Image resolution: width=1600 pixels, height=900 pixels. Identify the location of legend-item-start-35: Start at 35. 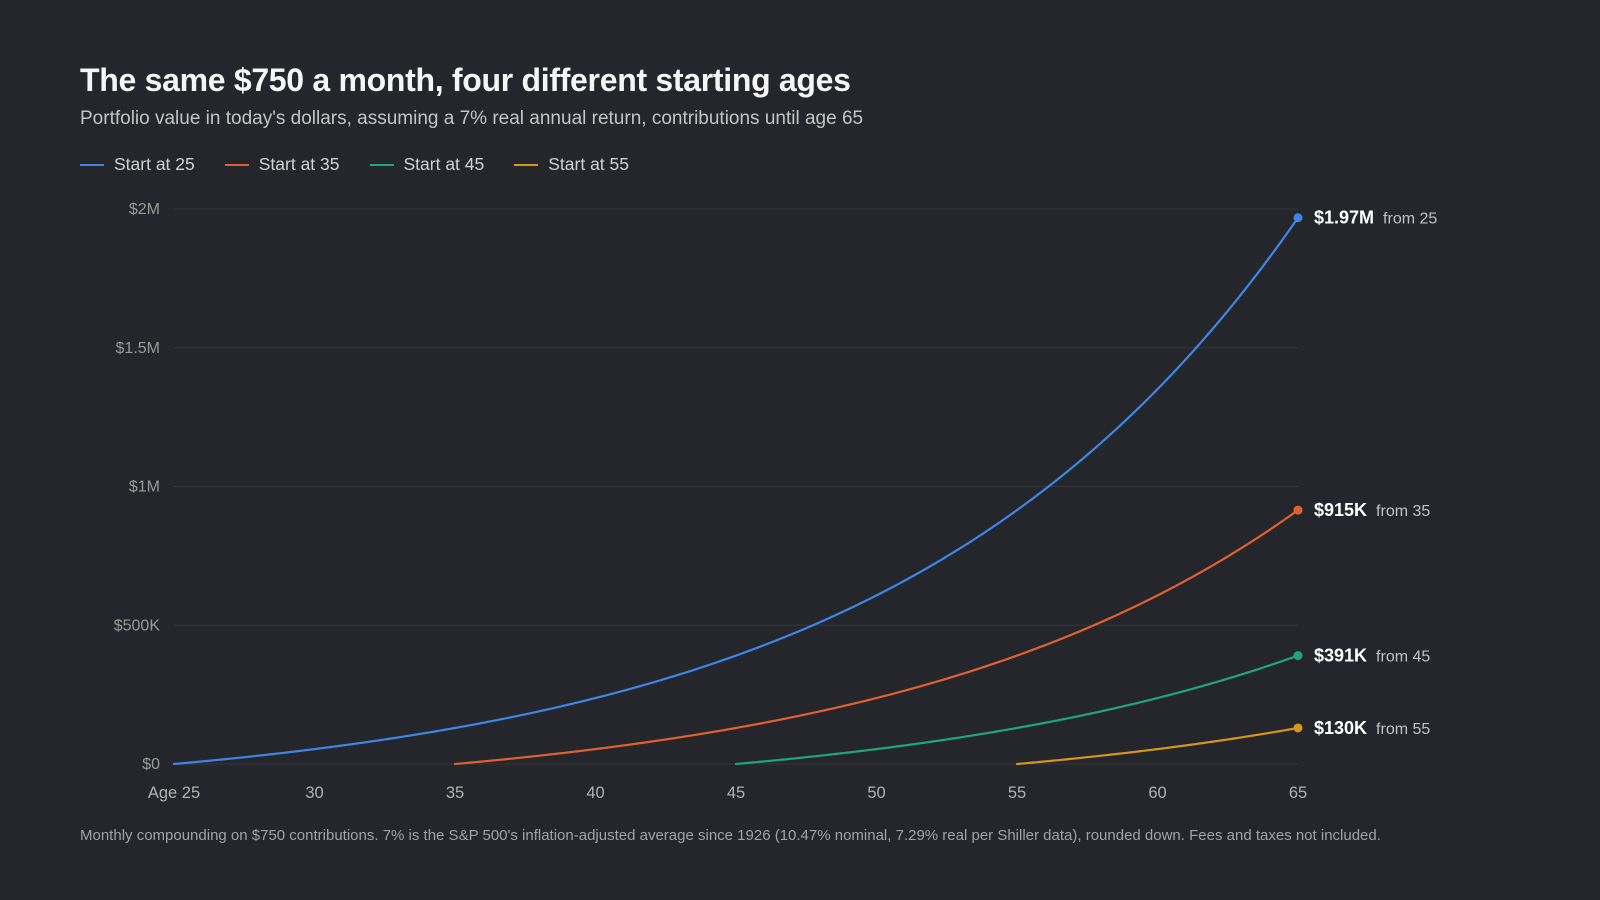
(282, 164).